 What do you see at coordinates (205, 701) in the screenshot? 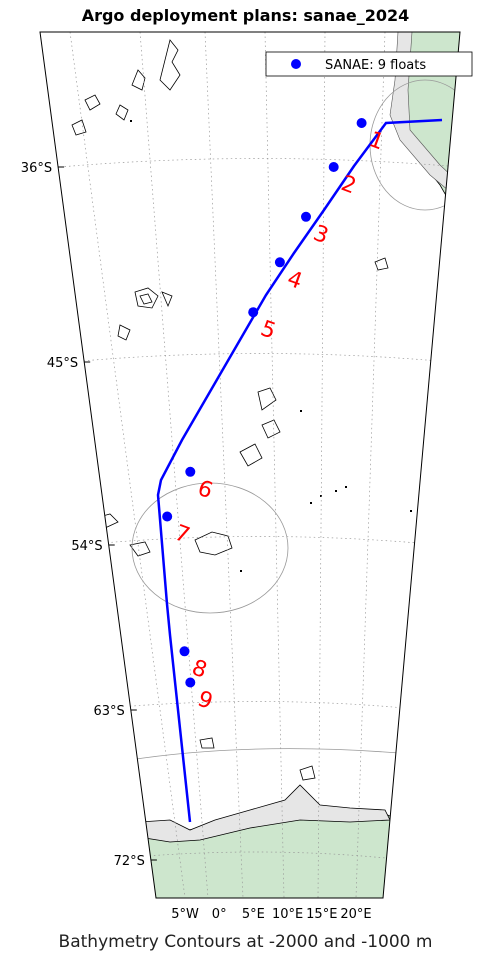
I see `float-label-9: 9` at bounding box center [205, 701].